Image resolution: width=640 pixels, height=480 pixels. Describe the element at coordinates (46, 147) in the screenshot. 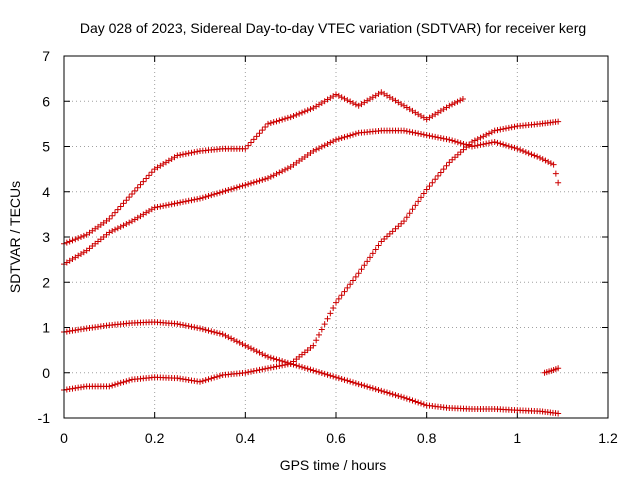

I see `y-tick-label: 5` at that location.